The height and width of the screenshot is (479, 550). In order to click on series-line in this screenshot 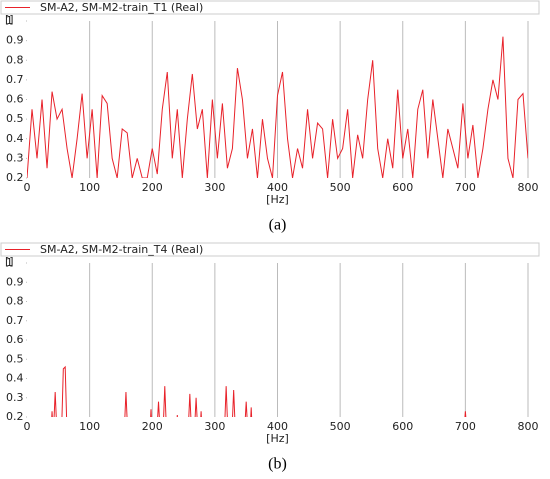, I will do `click(259, 391)`.